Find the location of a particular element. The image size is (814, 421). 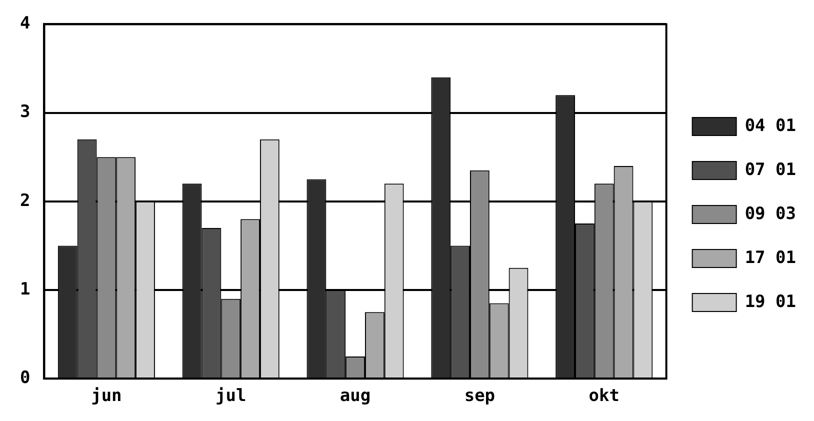

legend-label: 04 01 is located at coordinates (770, 126).